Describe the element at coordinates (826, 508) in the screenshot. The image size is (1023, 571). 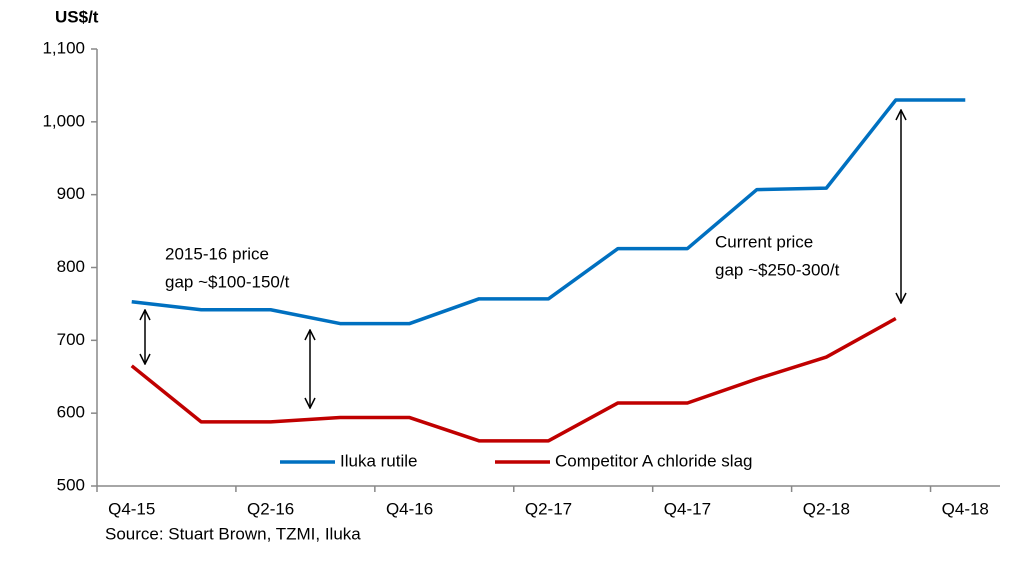
I see `x-tick-label: Q2-18` at that location.